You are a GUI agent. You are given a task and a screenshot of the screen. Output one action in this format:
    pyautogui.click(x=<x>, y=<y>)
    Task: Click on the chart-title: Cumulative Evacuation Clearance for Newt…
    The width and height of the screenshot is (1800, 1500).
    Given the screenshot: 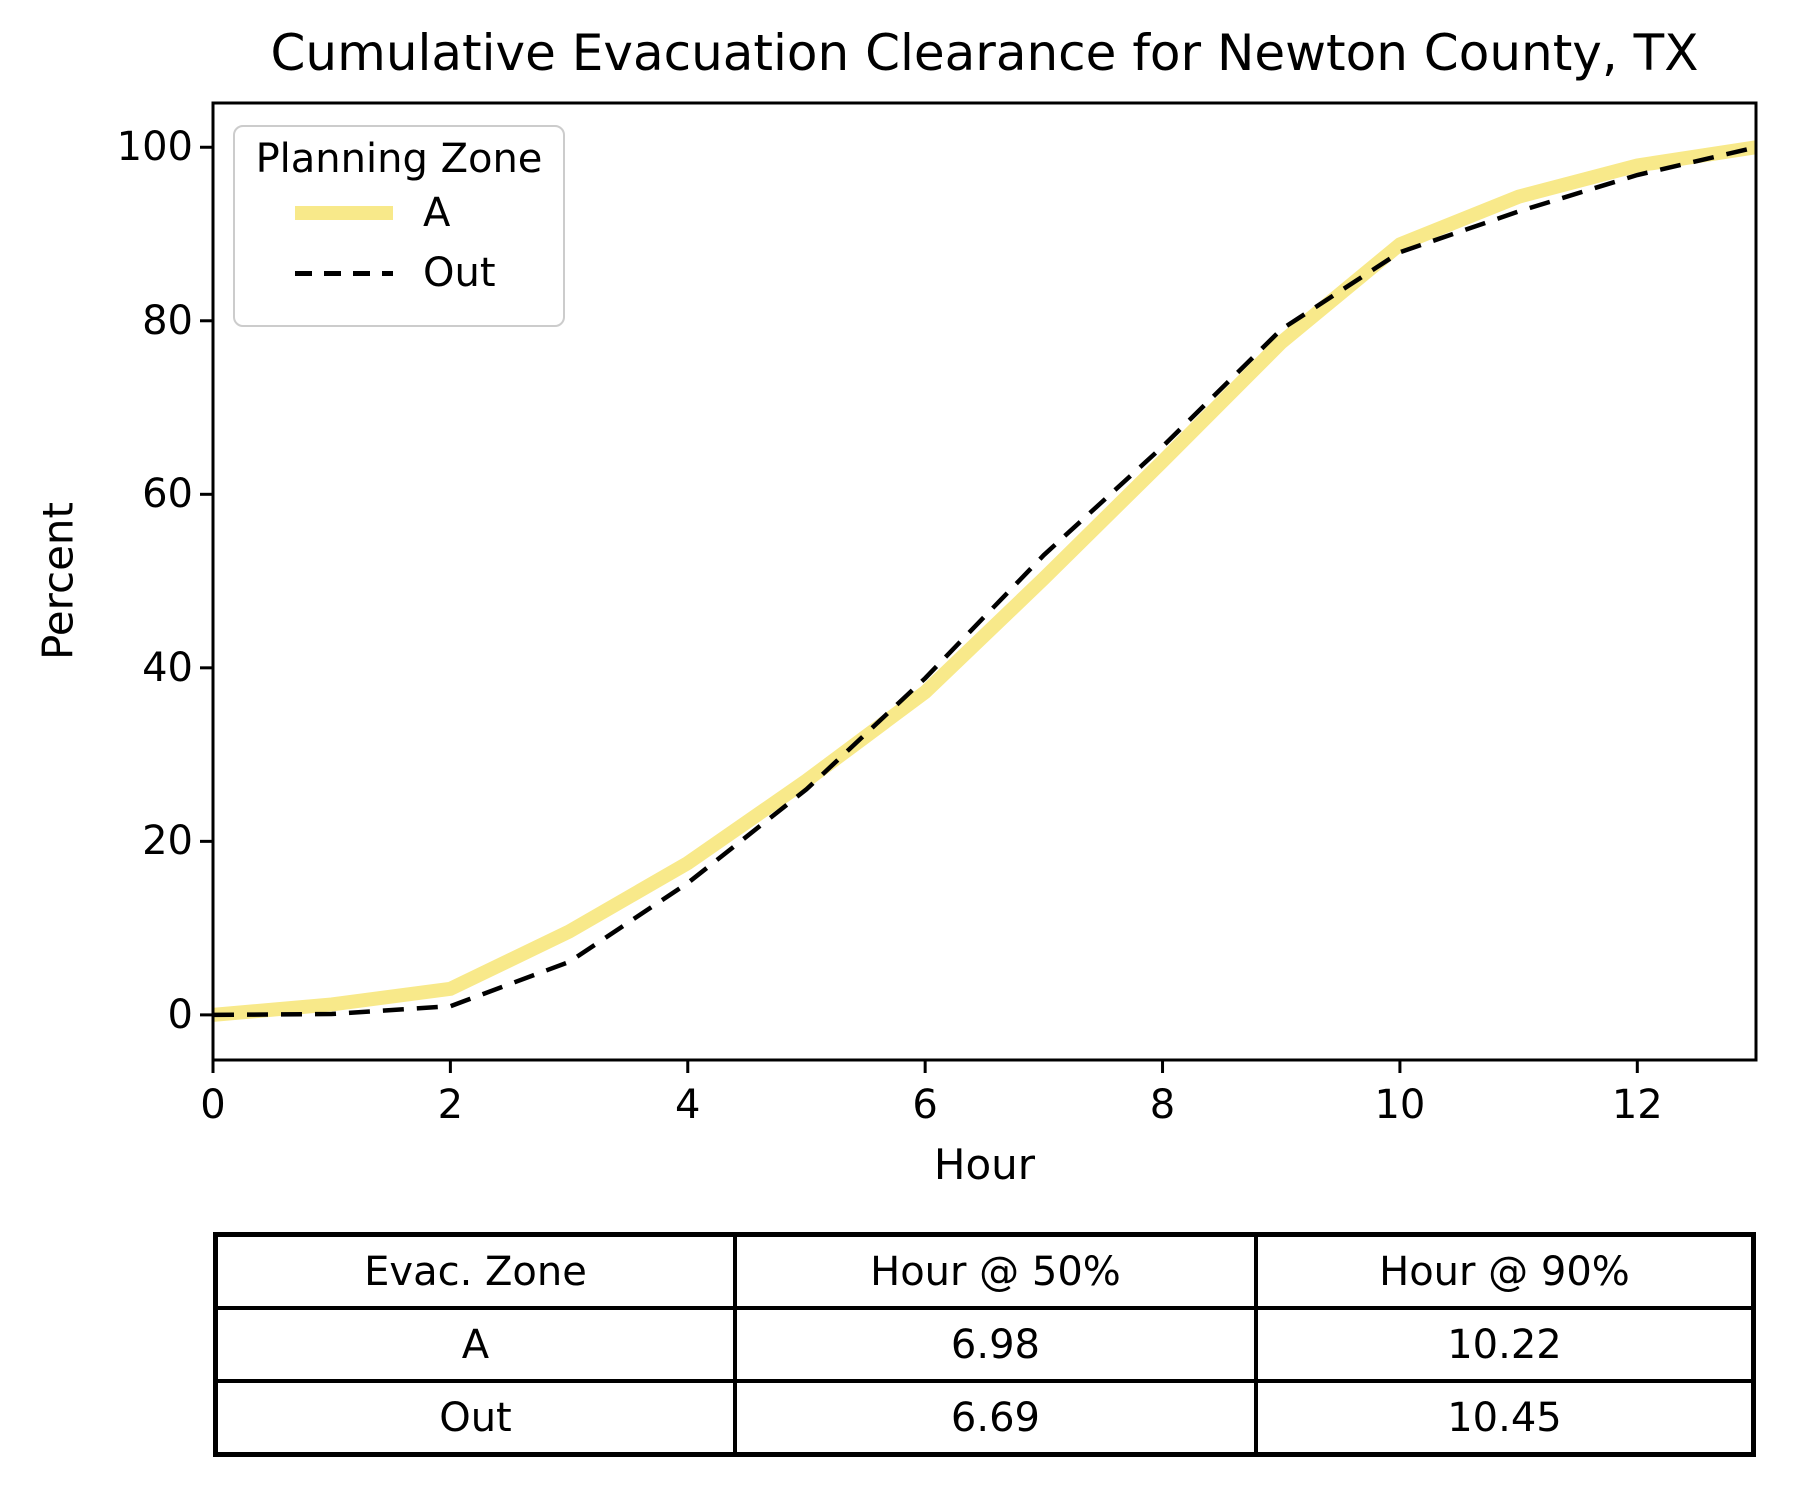 What is the action you would take?
    pyautogui.click(x=984, y=53)
    